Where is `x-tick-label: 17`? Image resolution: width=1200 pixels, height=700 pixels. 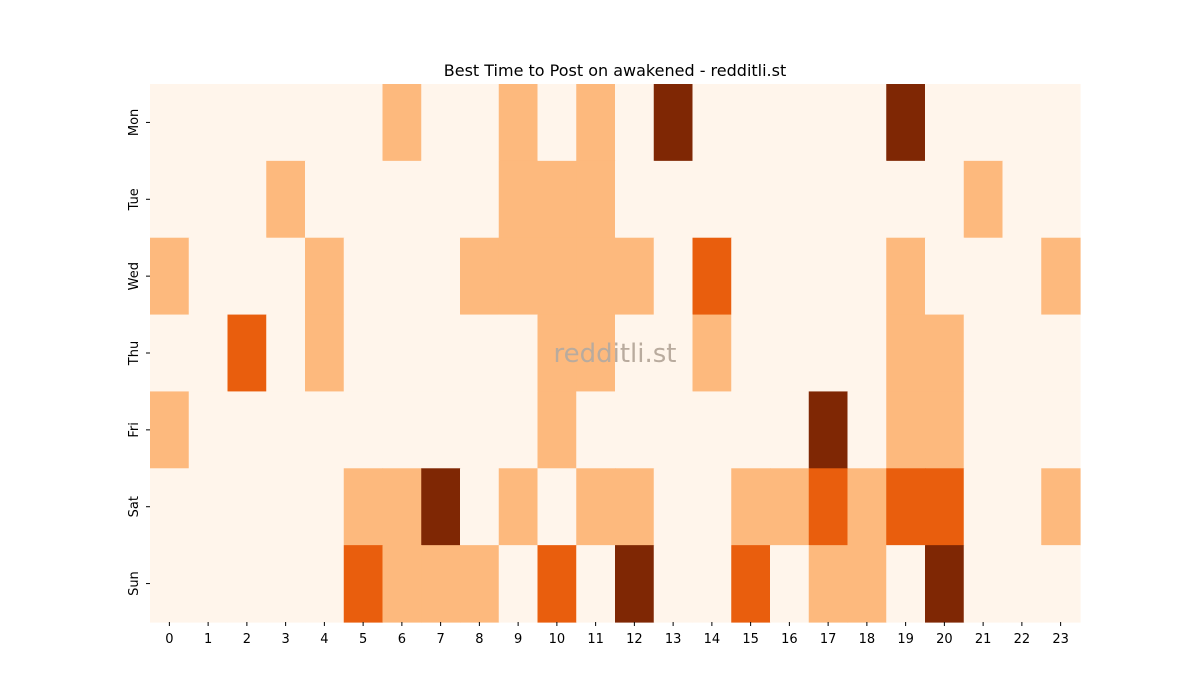 x-tick-label: 17 is located at coordinates (828, 639).